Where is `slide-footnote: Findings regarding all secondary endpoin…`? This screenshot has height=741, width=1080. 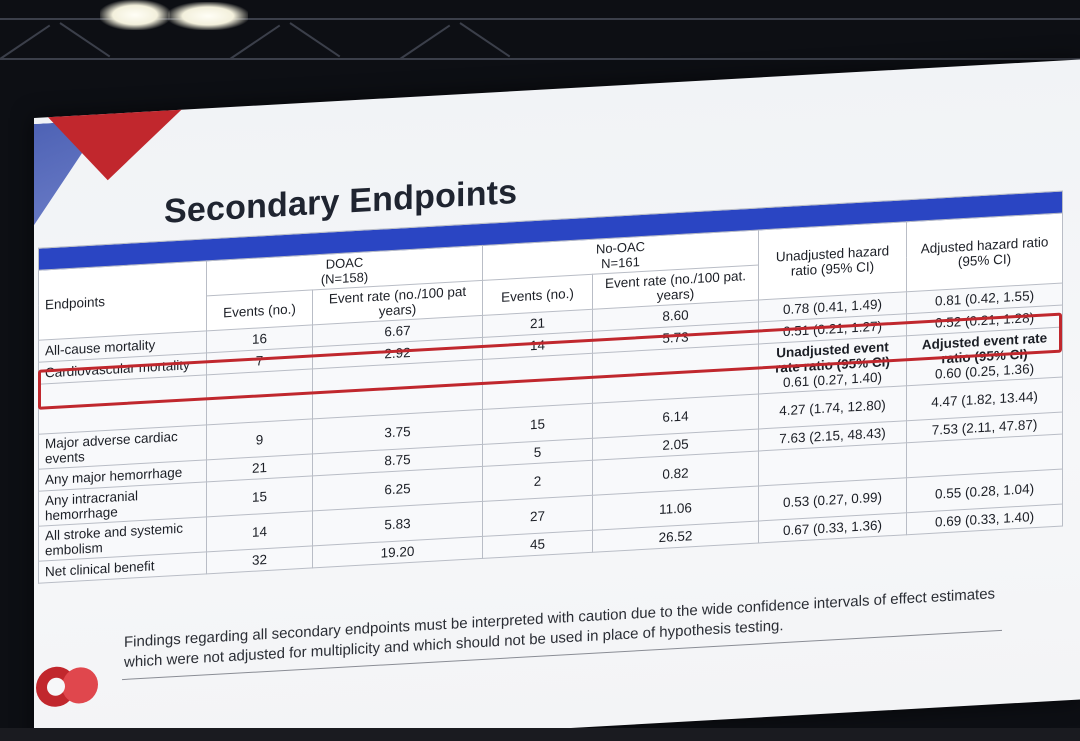
slide-footnote: Findings regarding all secondary endpoin… is located at coordinates (559, 628).